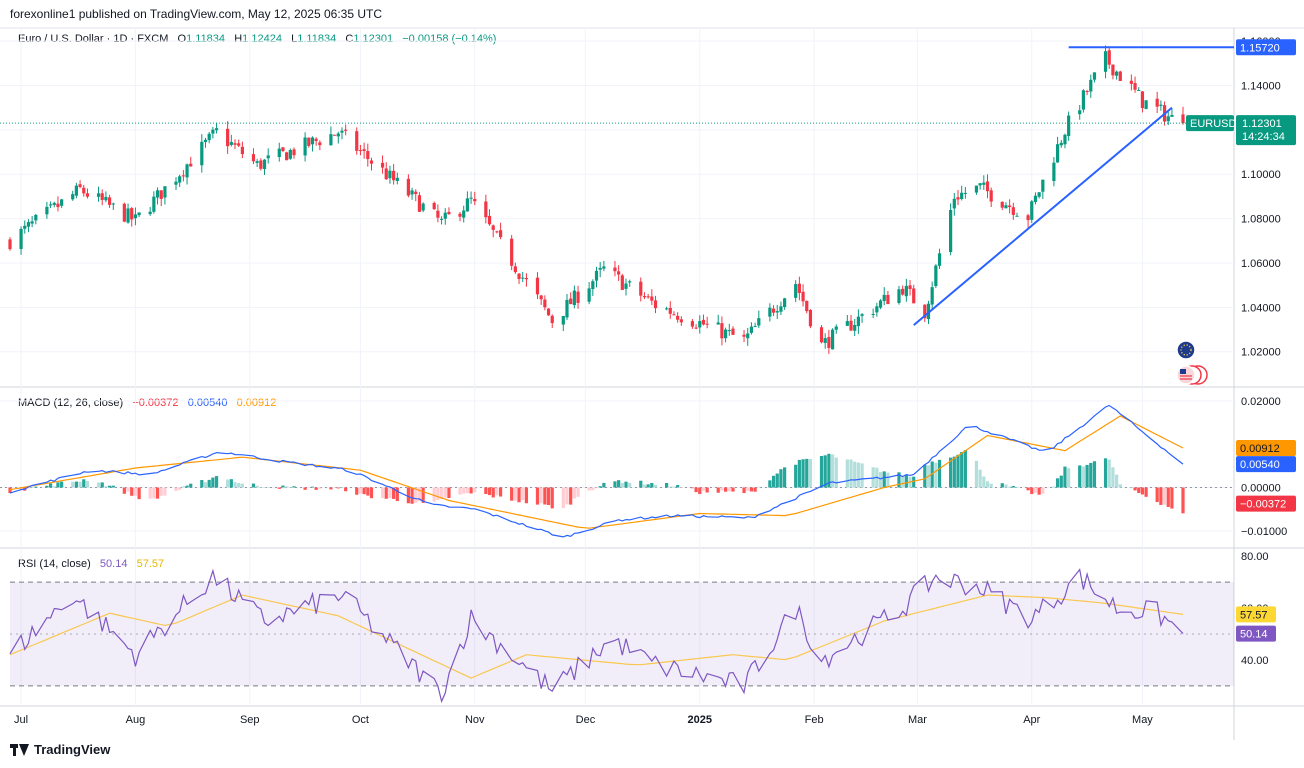  Describe the element at coordinates (238, 39) in the screenshot. I see `high-label: H` at that location.